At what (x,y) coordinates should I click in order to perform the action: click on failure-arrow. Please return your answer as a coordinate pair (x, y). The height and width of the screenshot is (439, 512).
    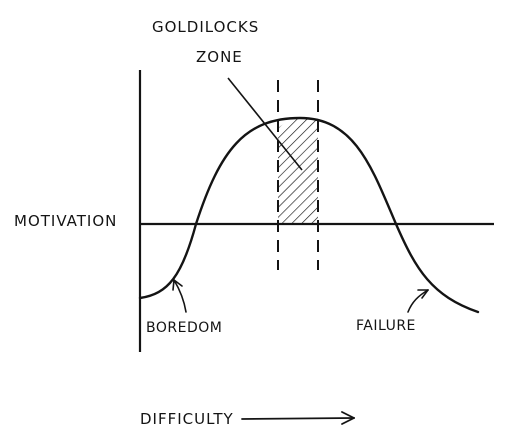
    Looking at the image, I should click on (418, 301).